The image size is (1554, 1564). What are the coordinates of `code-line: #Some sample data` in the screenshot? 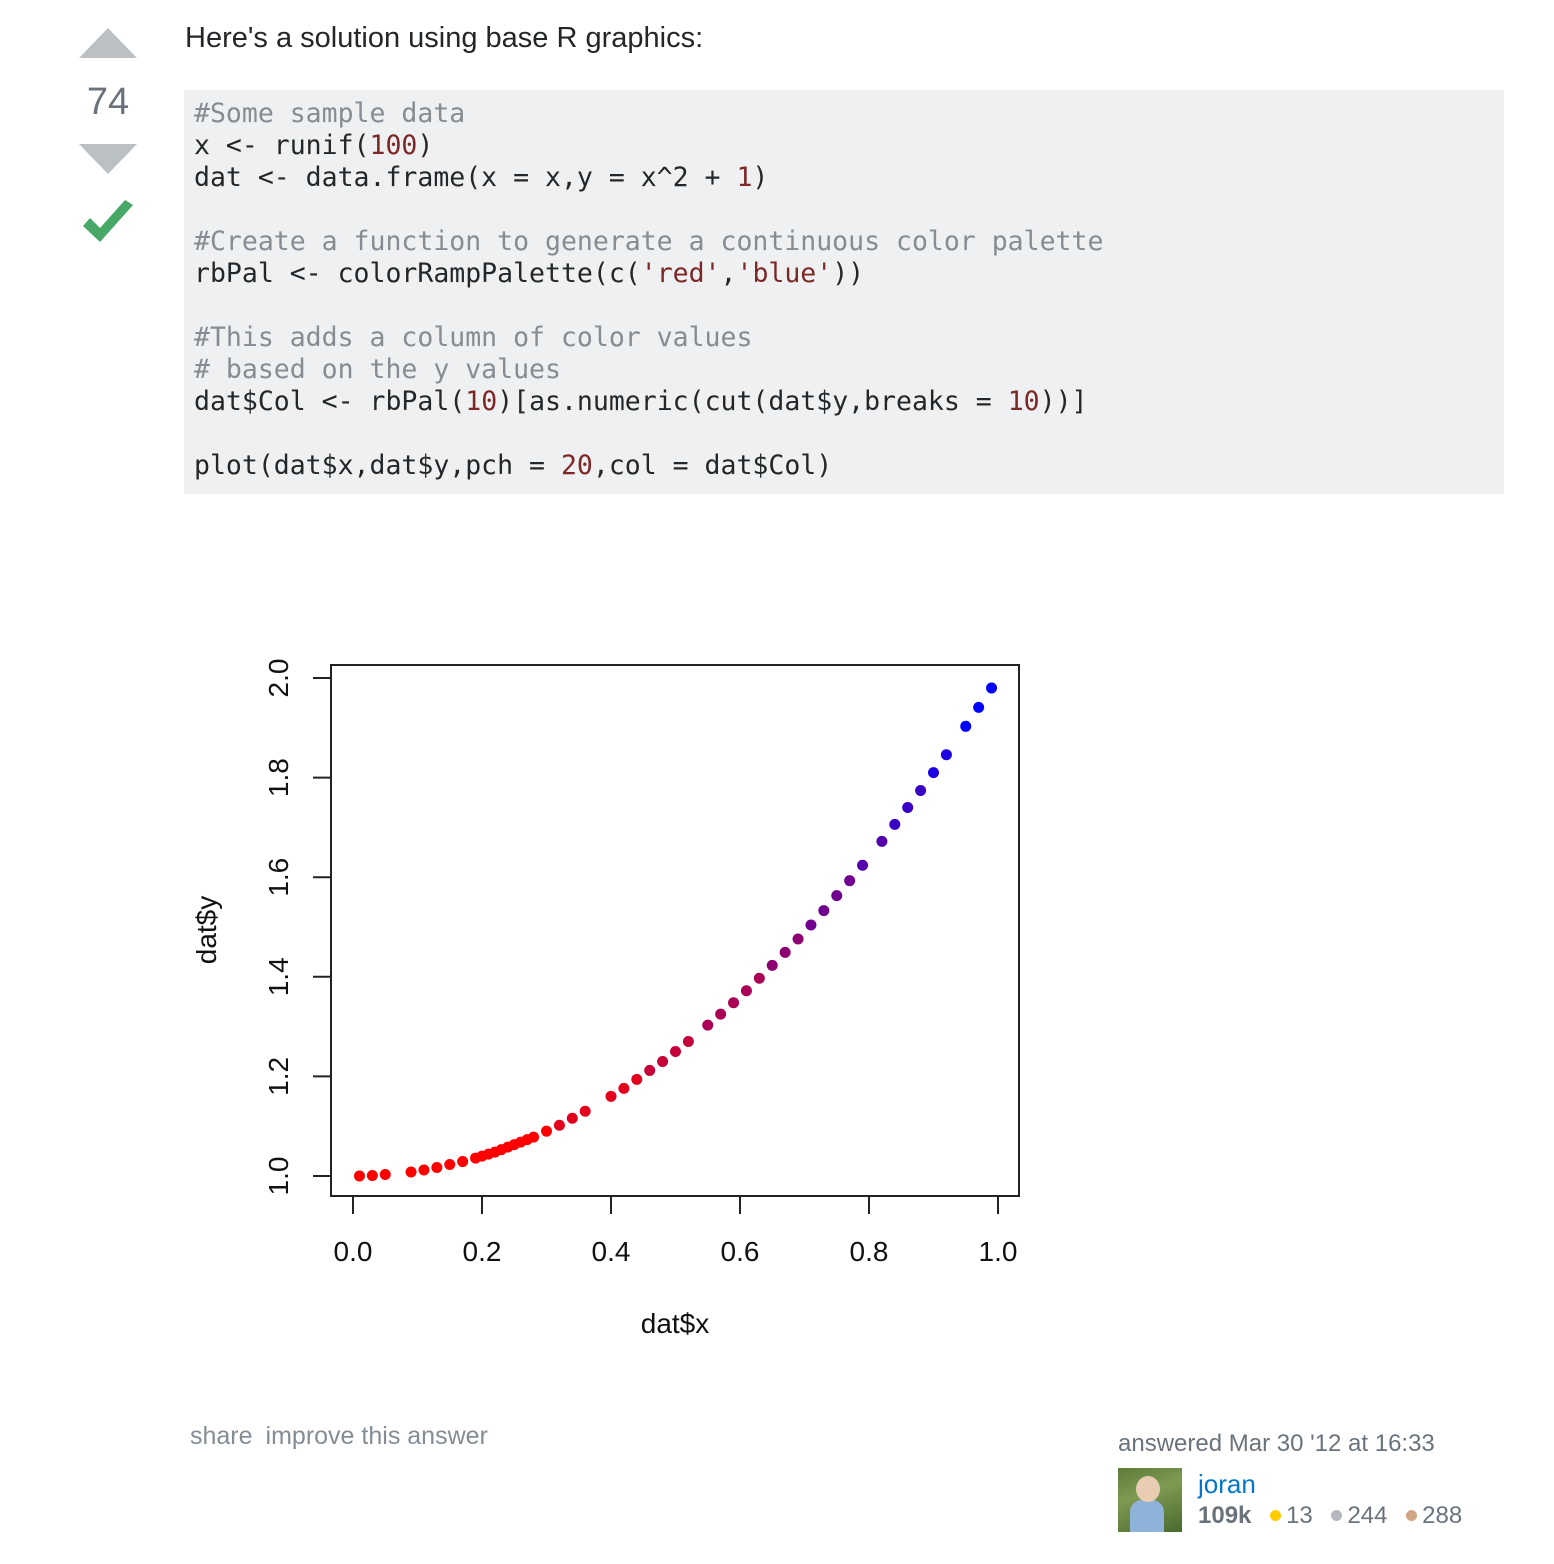 It's located at (844, 114).